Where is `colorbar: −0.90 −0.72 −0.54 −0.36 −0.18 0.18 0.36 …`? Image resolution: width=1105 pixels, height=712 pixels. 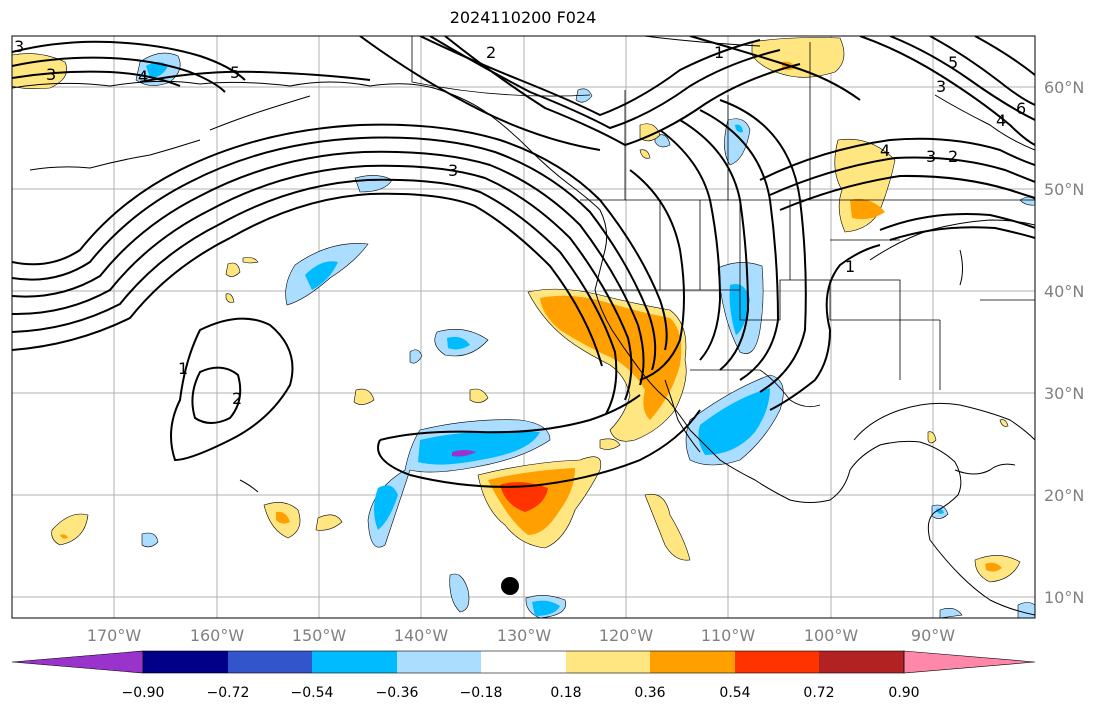 colorbar: −0.90 −0.72 −0.54 −0.36 −0.18 0.18 0.36 … is located at coordinates (523, 675).